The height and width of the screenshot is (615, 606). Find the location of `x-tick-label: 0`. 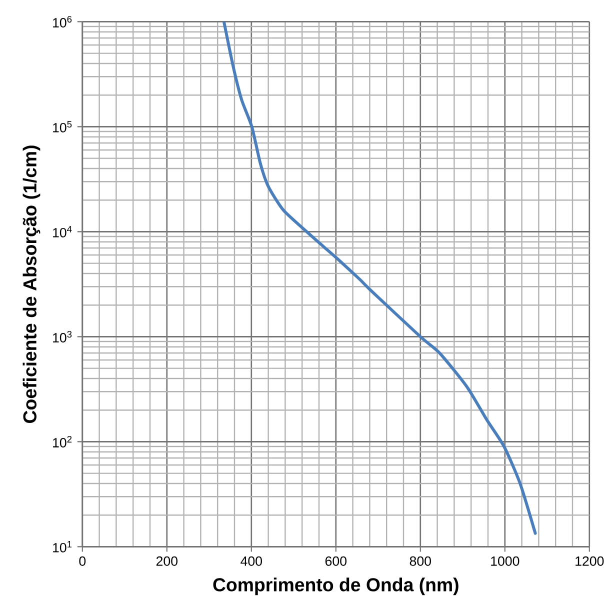

x-tick-label: 0 is located at coordinates (82, 561).